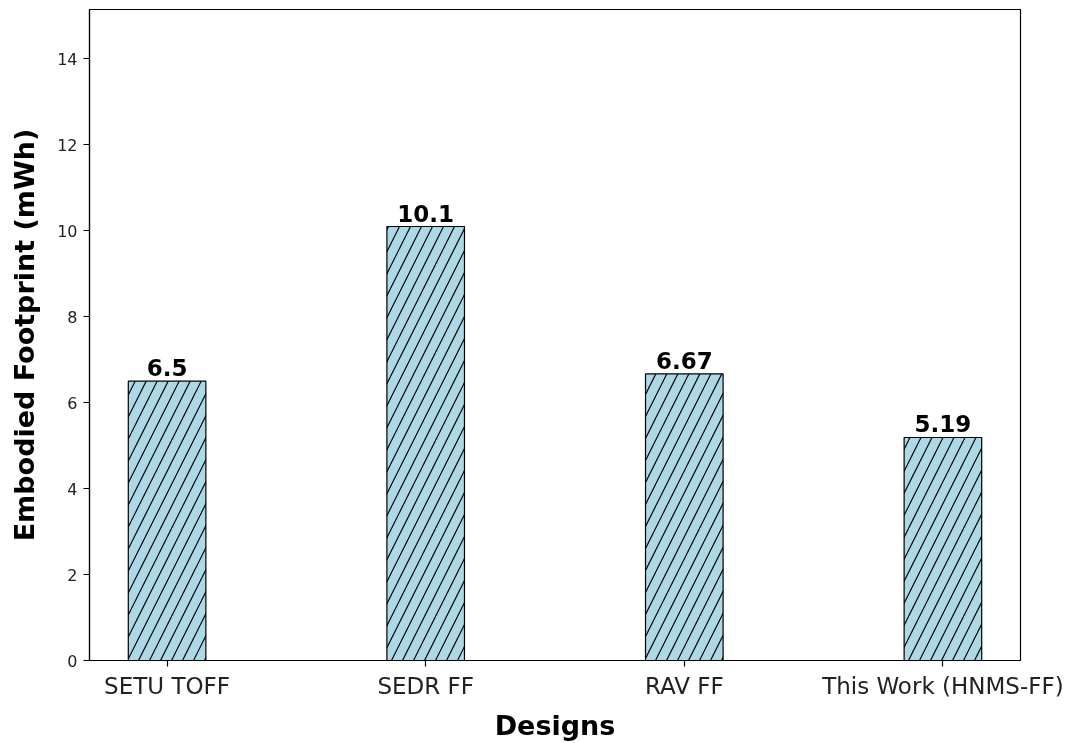 This screenshot has height=743, width=1075. I want to click on y-axis-title: Embodied Footprint (mWh), so click(25, 335).